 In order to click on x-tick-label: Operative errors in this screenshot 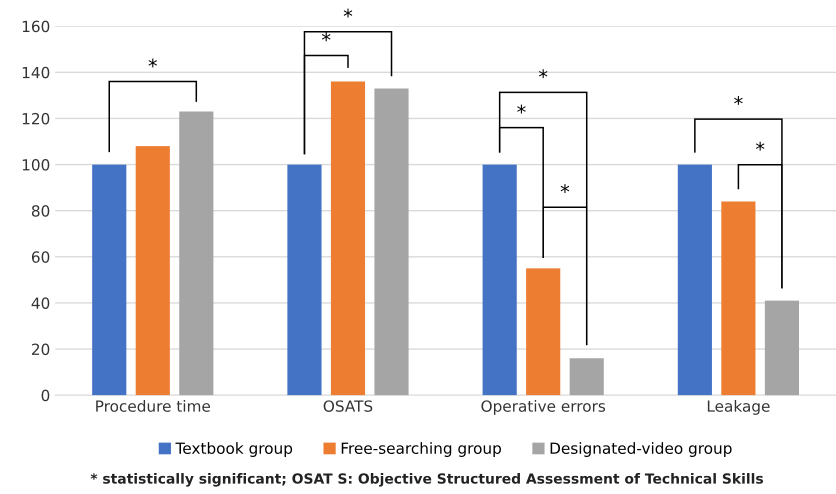, I will do `click(543, 407)`.